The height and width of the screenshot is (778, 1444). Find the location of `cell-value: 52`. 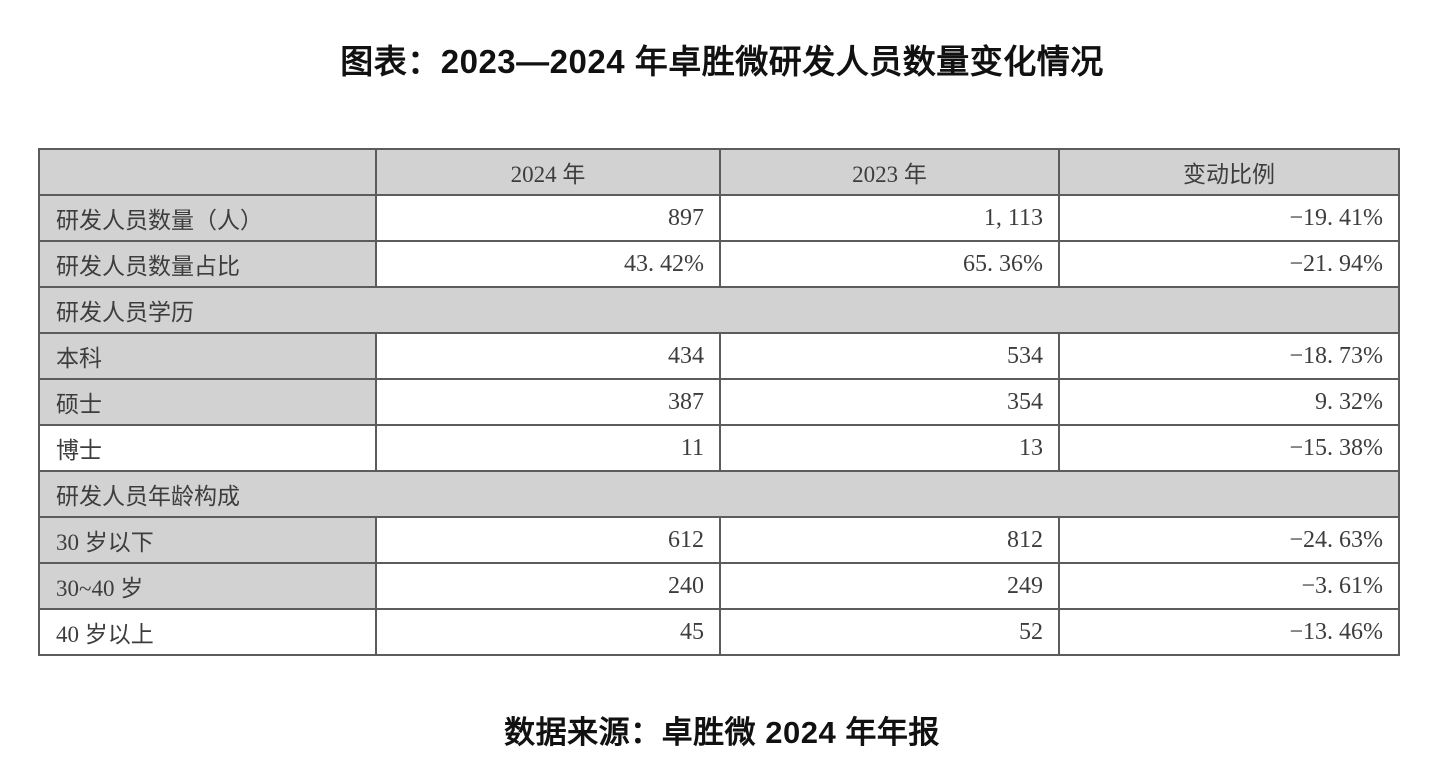

cell-value: 52 is located at coordinates (889, 632).